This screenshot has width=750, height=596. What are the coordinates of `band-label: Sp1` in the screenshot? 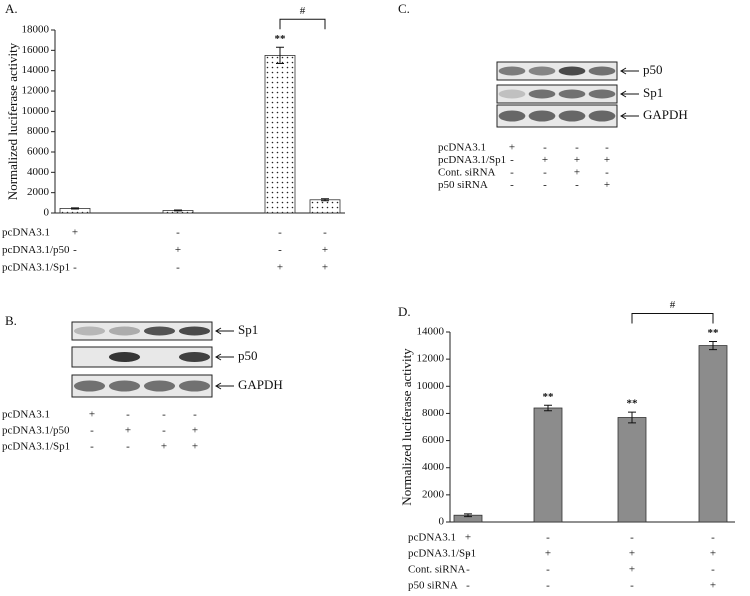 It's located at (653, 92).